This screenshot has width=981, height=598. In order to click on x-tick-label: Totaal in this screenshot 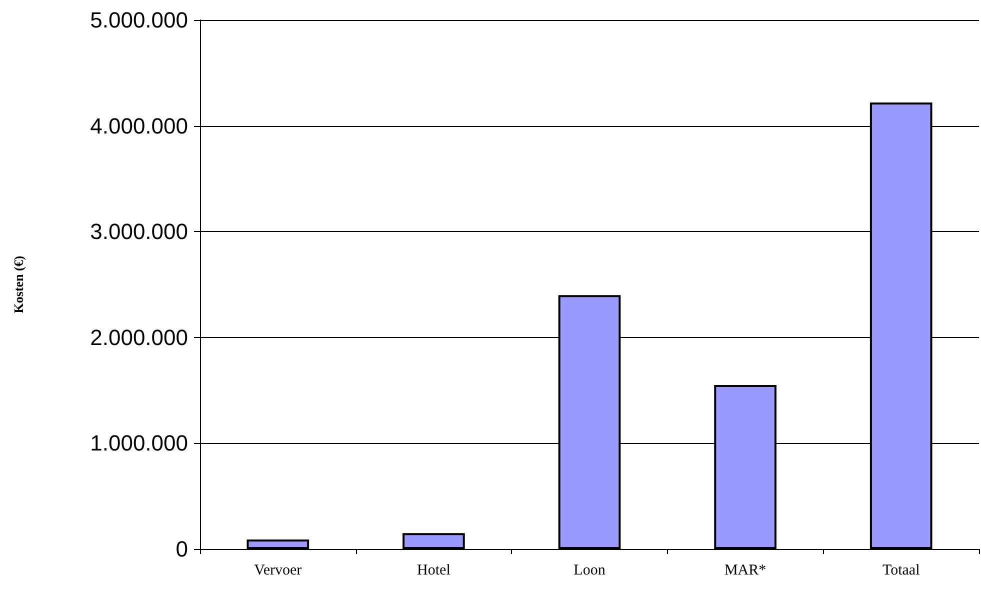, I will do `click(901, 570)`.